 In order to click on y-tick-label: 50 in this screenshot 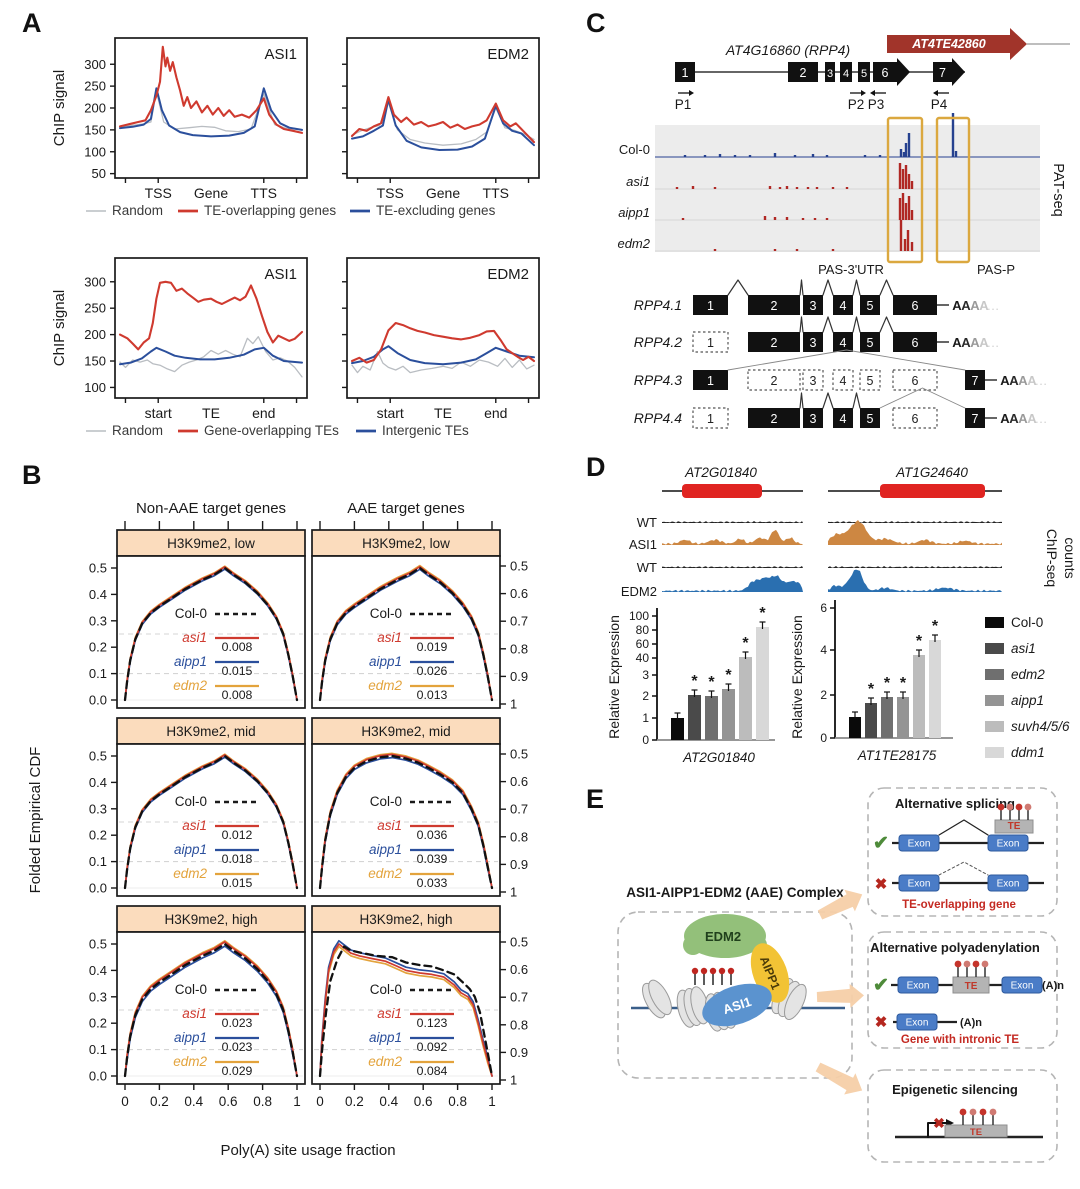, I will do `click(99, 173)`.